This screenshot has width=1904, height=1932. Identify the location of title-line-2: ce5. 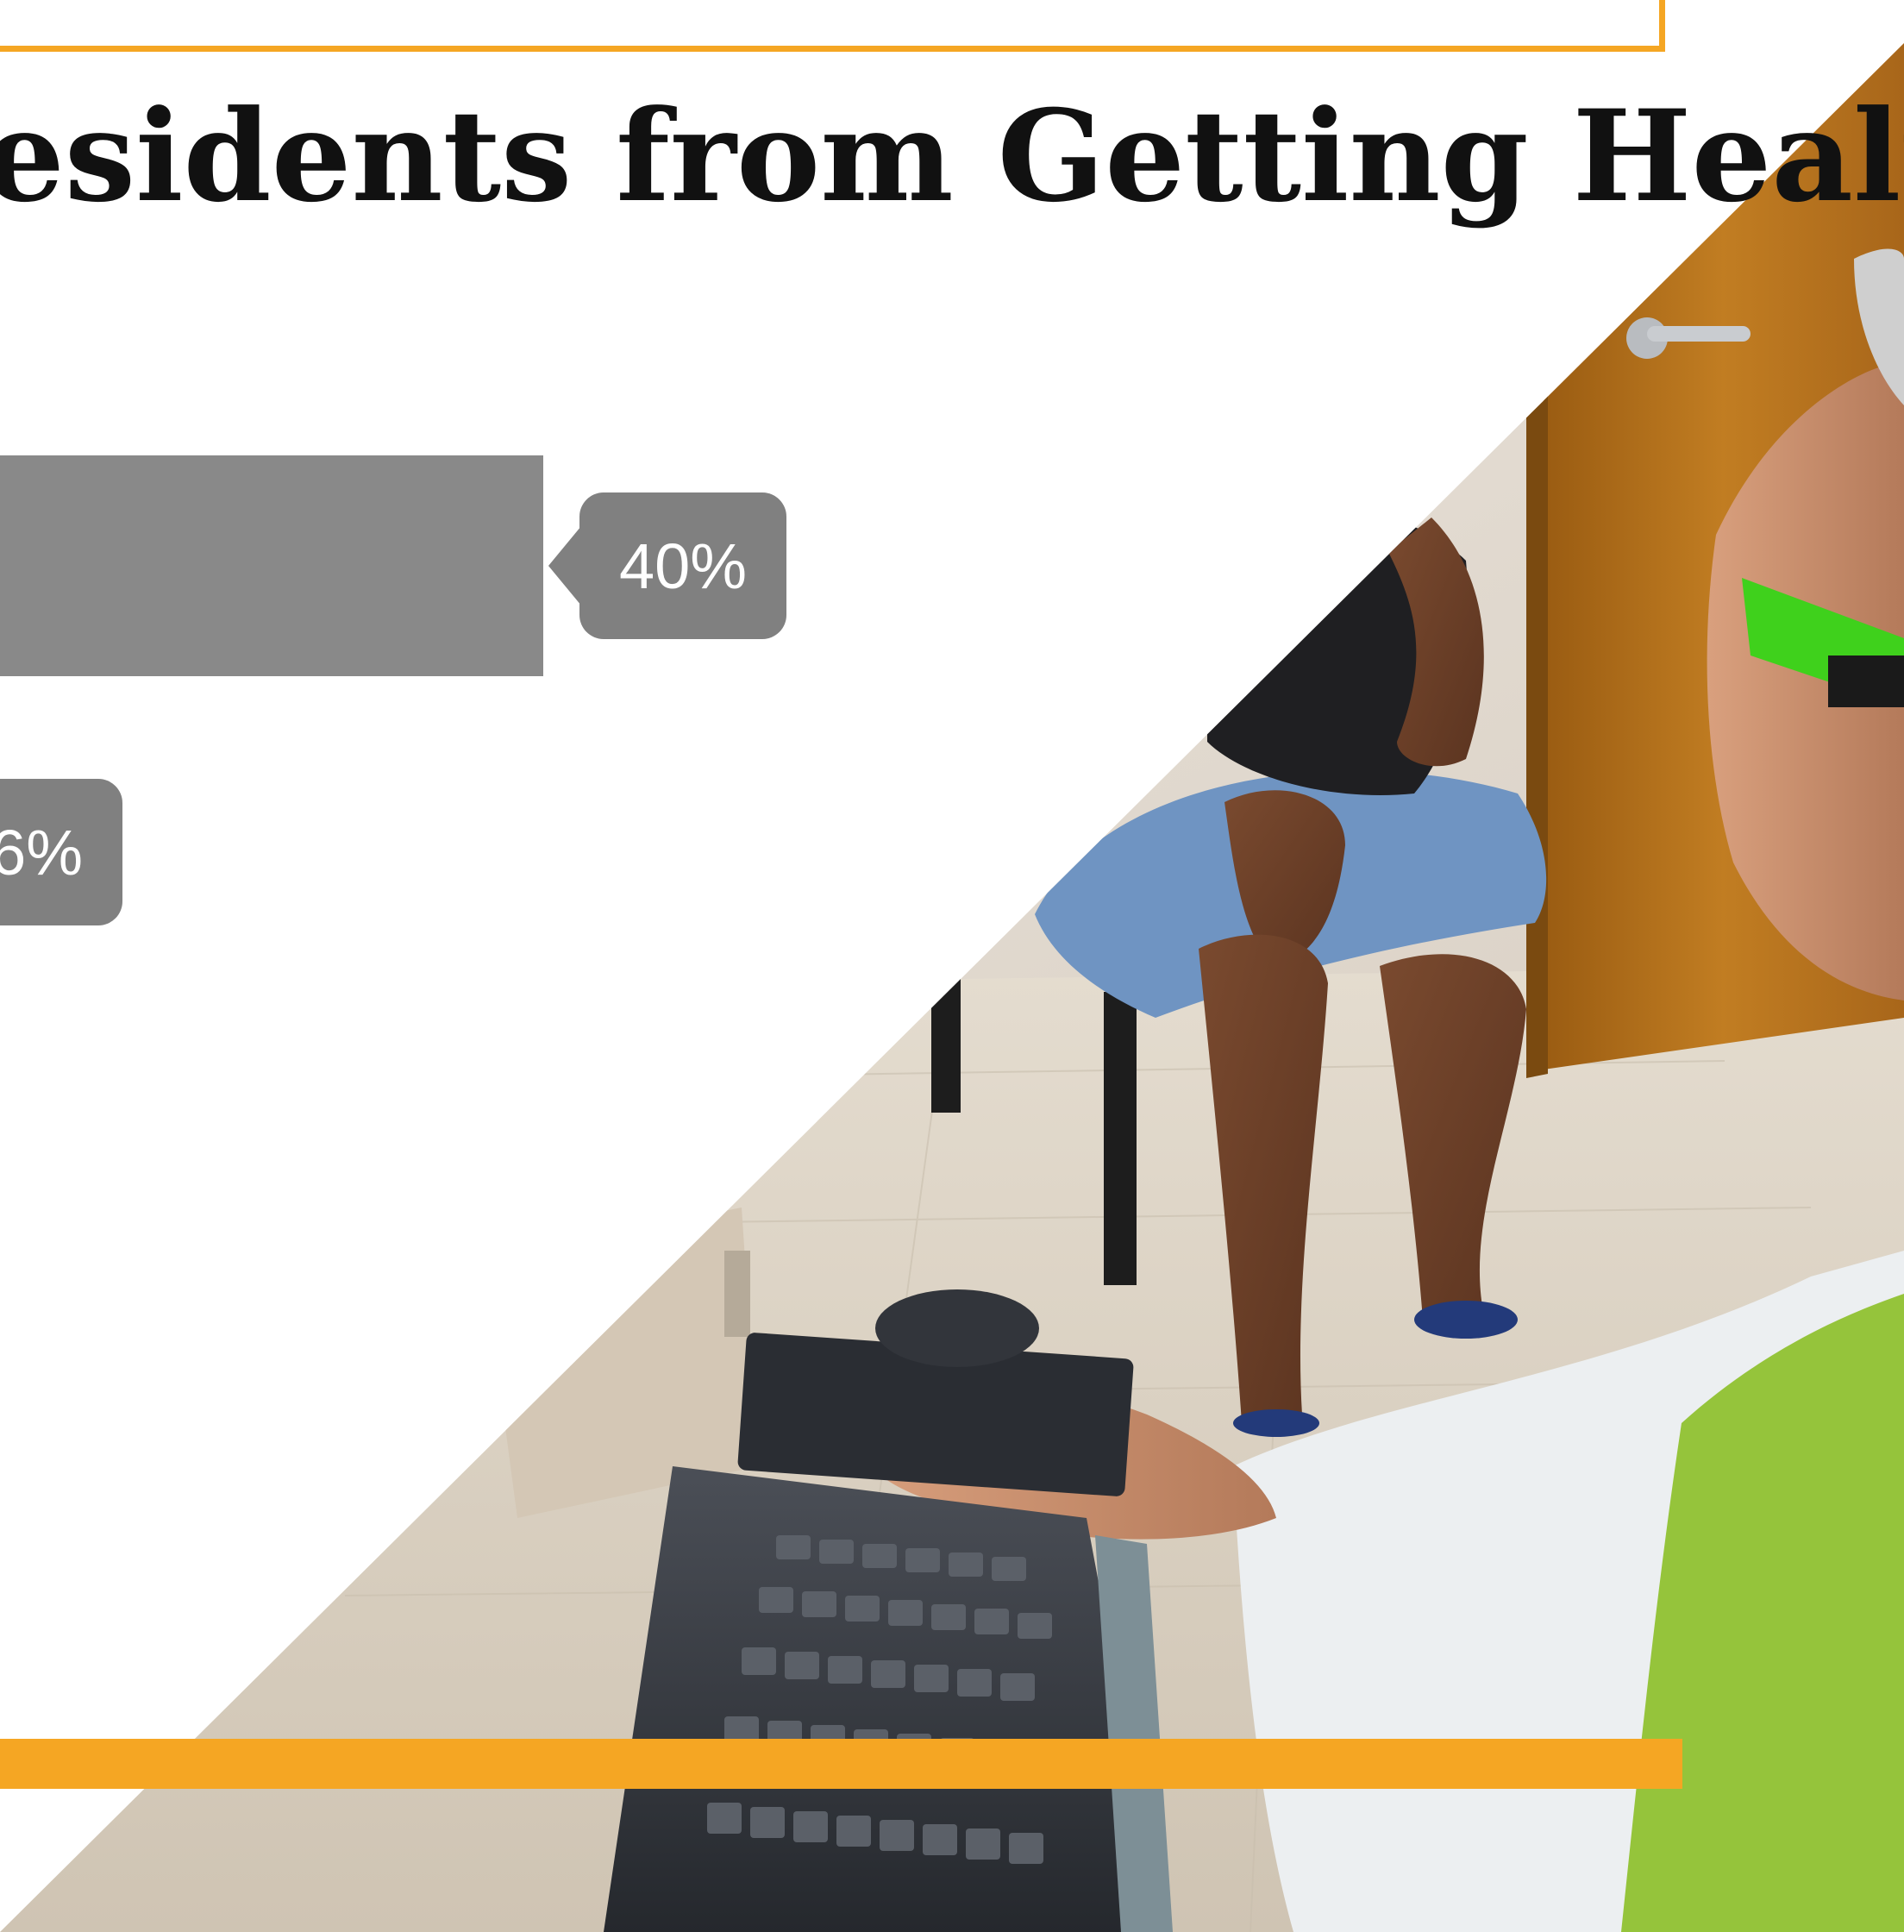
(609, 284).